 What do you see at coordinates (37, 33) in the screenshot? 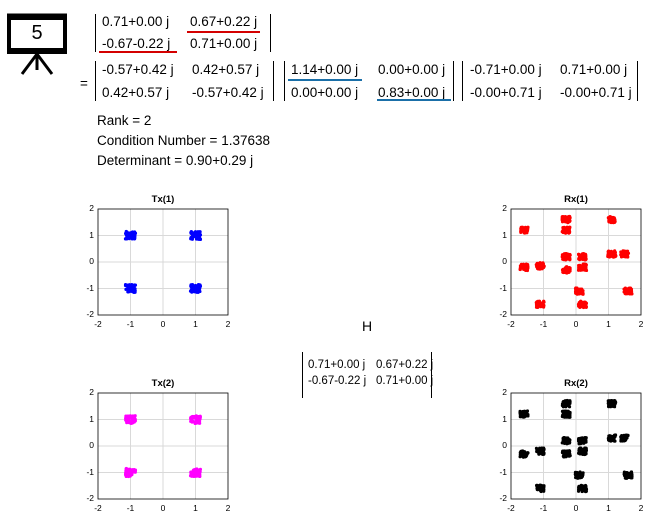
I see `slide-number: 5` at bounding box center [37, 33].